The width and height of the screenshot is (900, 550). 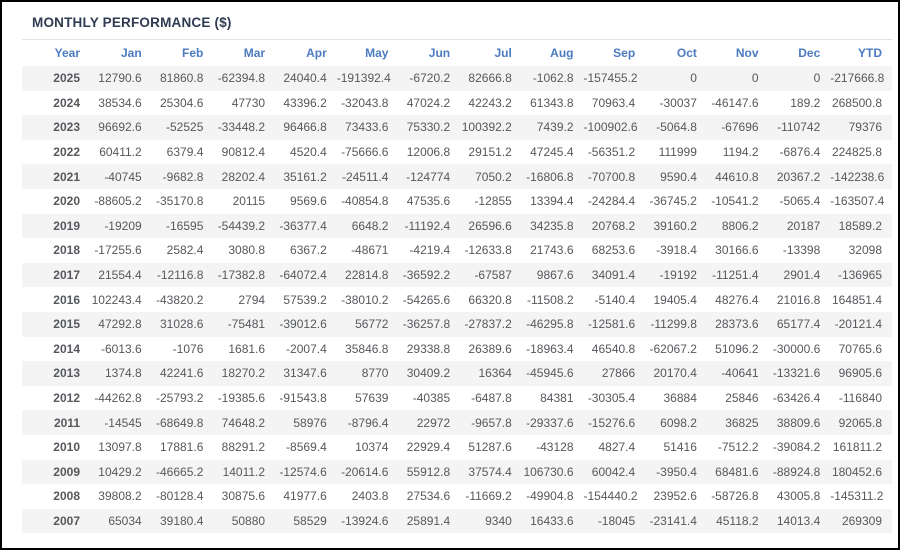 I want to click on value-cell-dec: 21016.8, so click(x=798, y=299).